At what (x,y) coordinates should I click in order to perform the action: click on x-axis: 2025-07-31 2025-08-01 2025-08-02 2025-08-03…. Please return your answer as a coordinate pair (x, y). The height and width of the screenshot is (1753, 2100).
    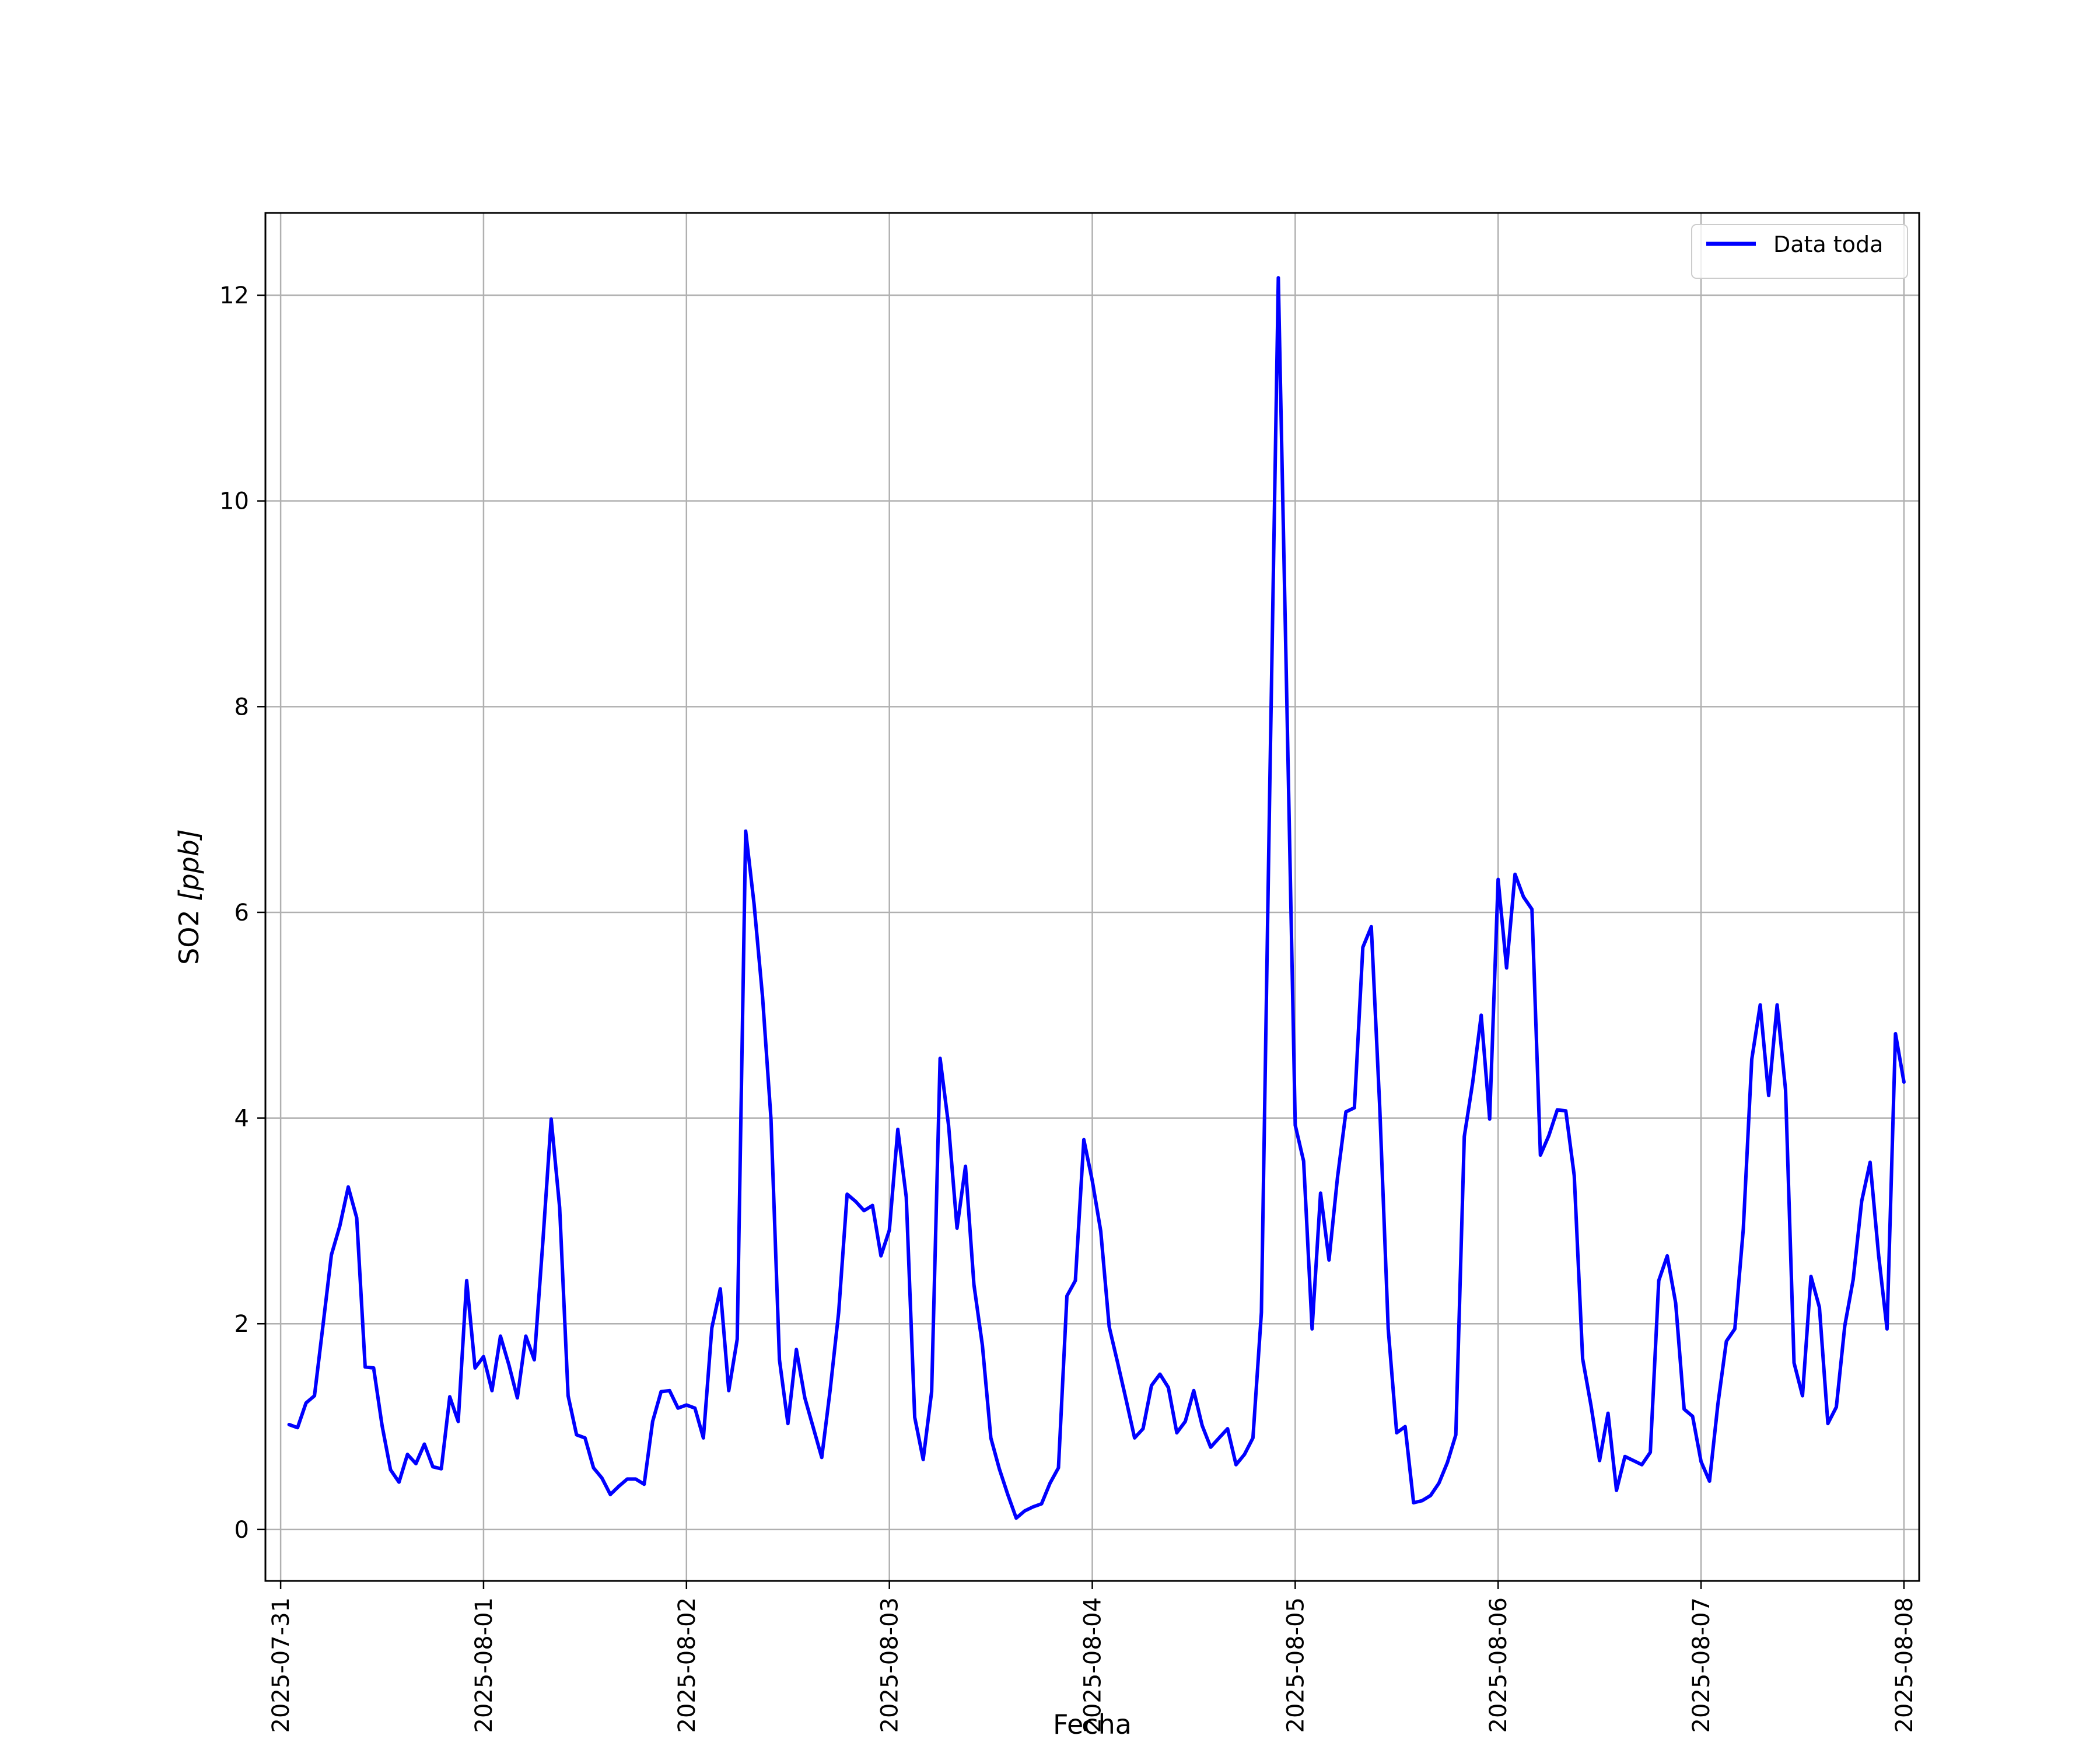
    Looking at the image, I should click on (1093, 1657).